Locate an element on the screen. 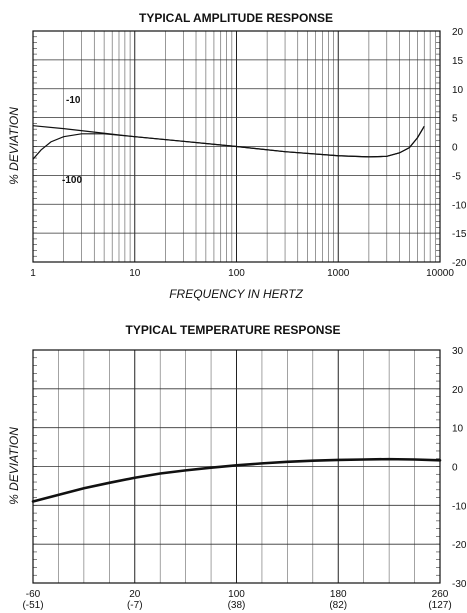  series-label-minus-10: -10 is located at coordinates (73, 100).